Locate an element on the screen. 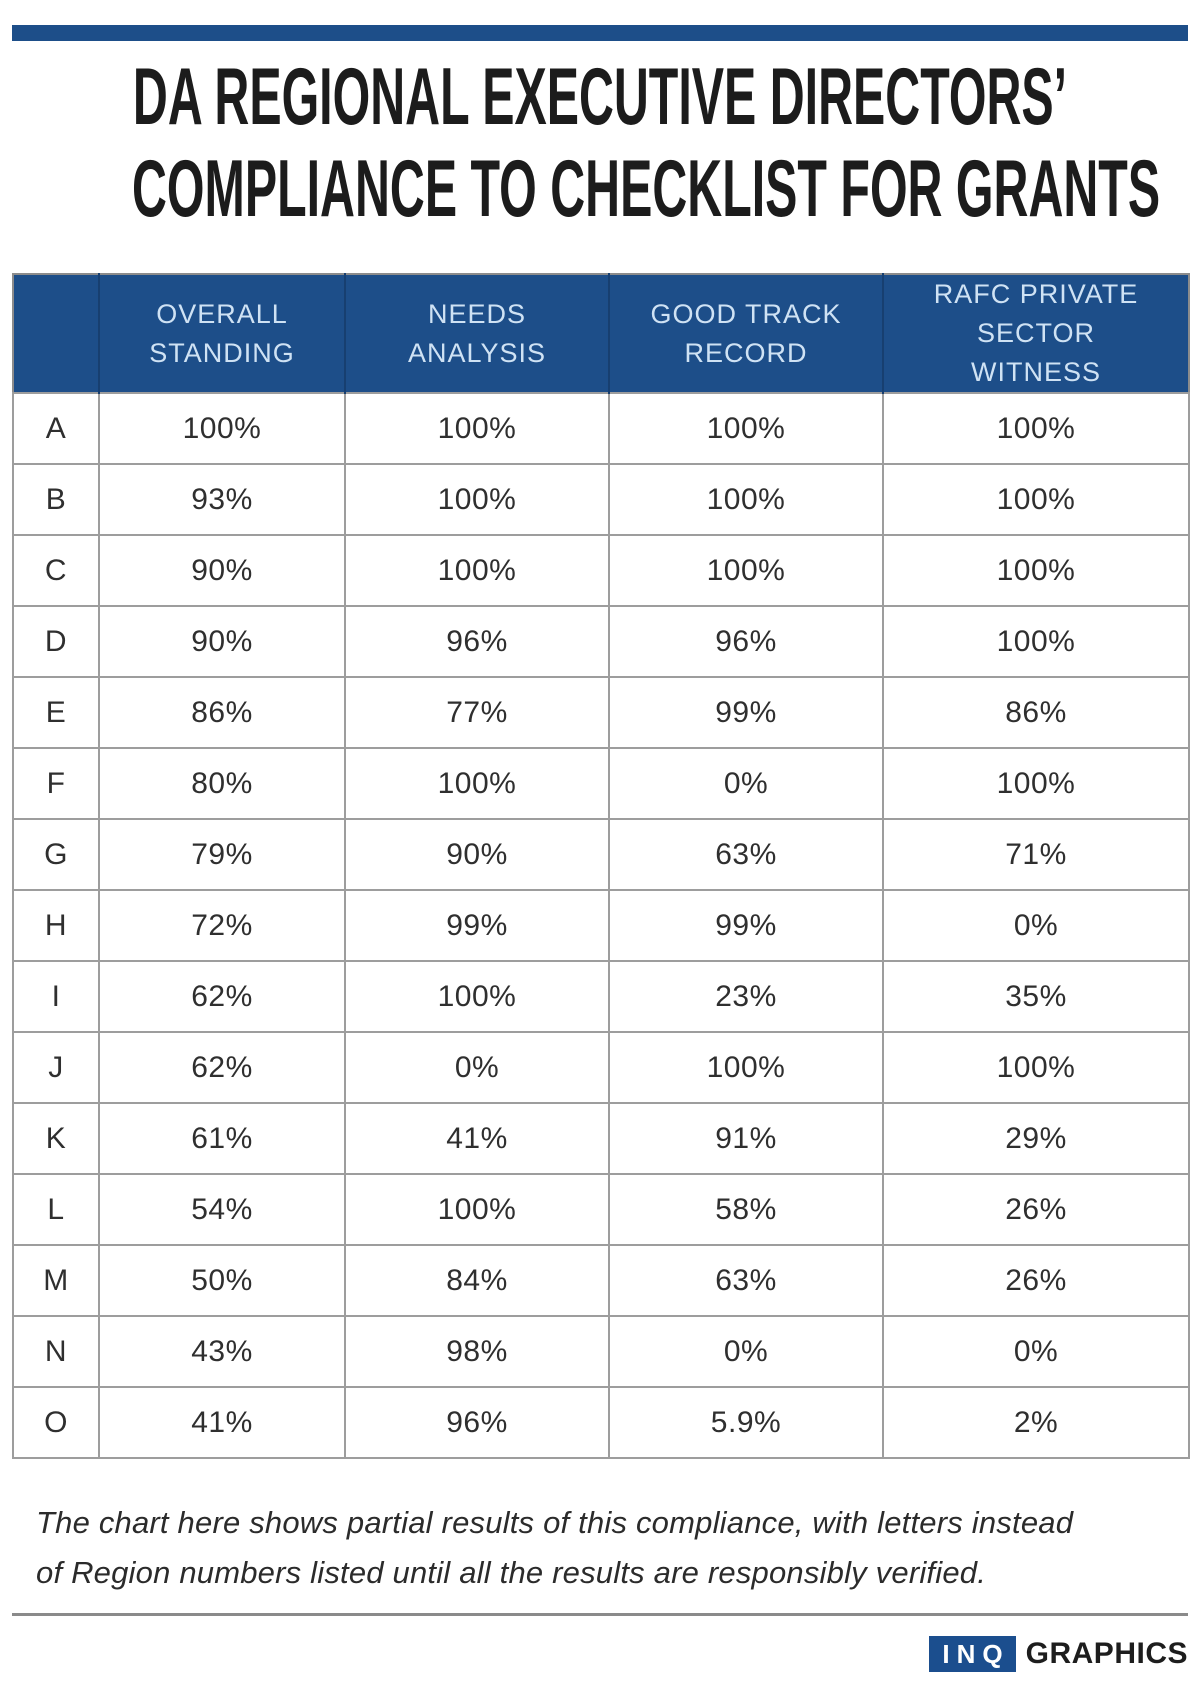  table-row: C 90% 100% 100% 100% is located at coordinates (601, 571).